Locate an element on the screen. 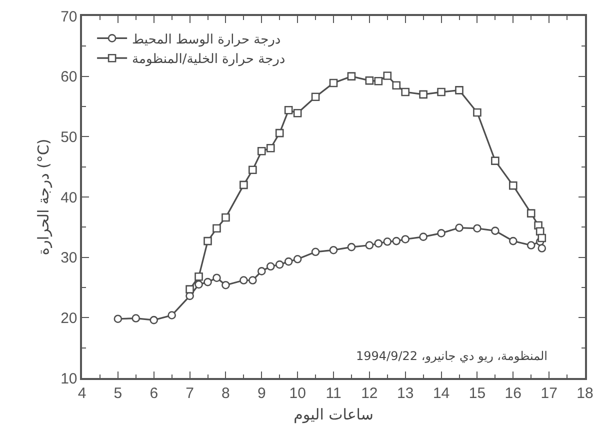 Image resolution: width=601 pixels, height=441 pixels. x-tick-label: 18 is located at coordinates (585, 393).